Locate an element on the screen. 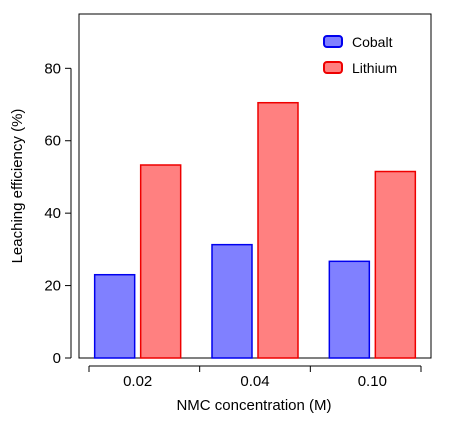  legend-swatch-lithium is located at coordinates (333, 67).